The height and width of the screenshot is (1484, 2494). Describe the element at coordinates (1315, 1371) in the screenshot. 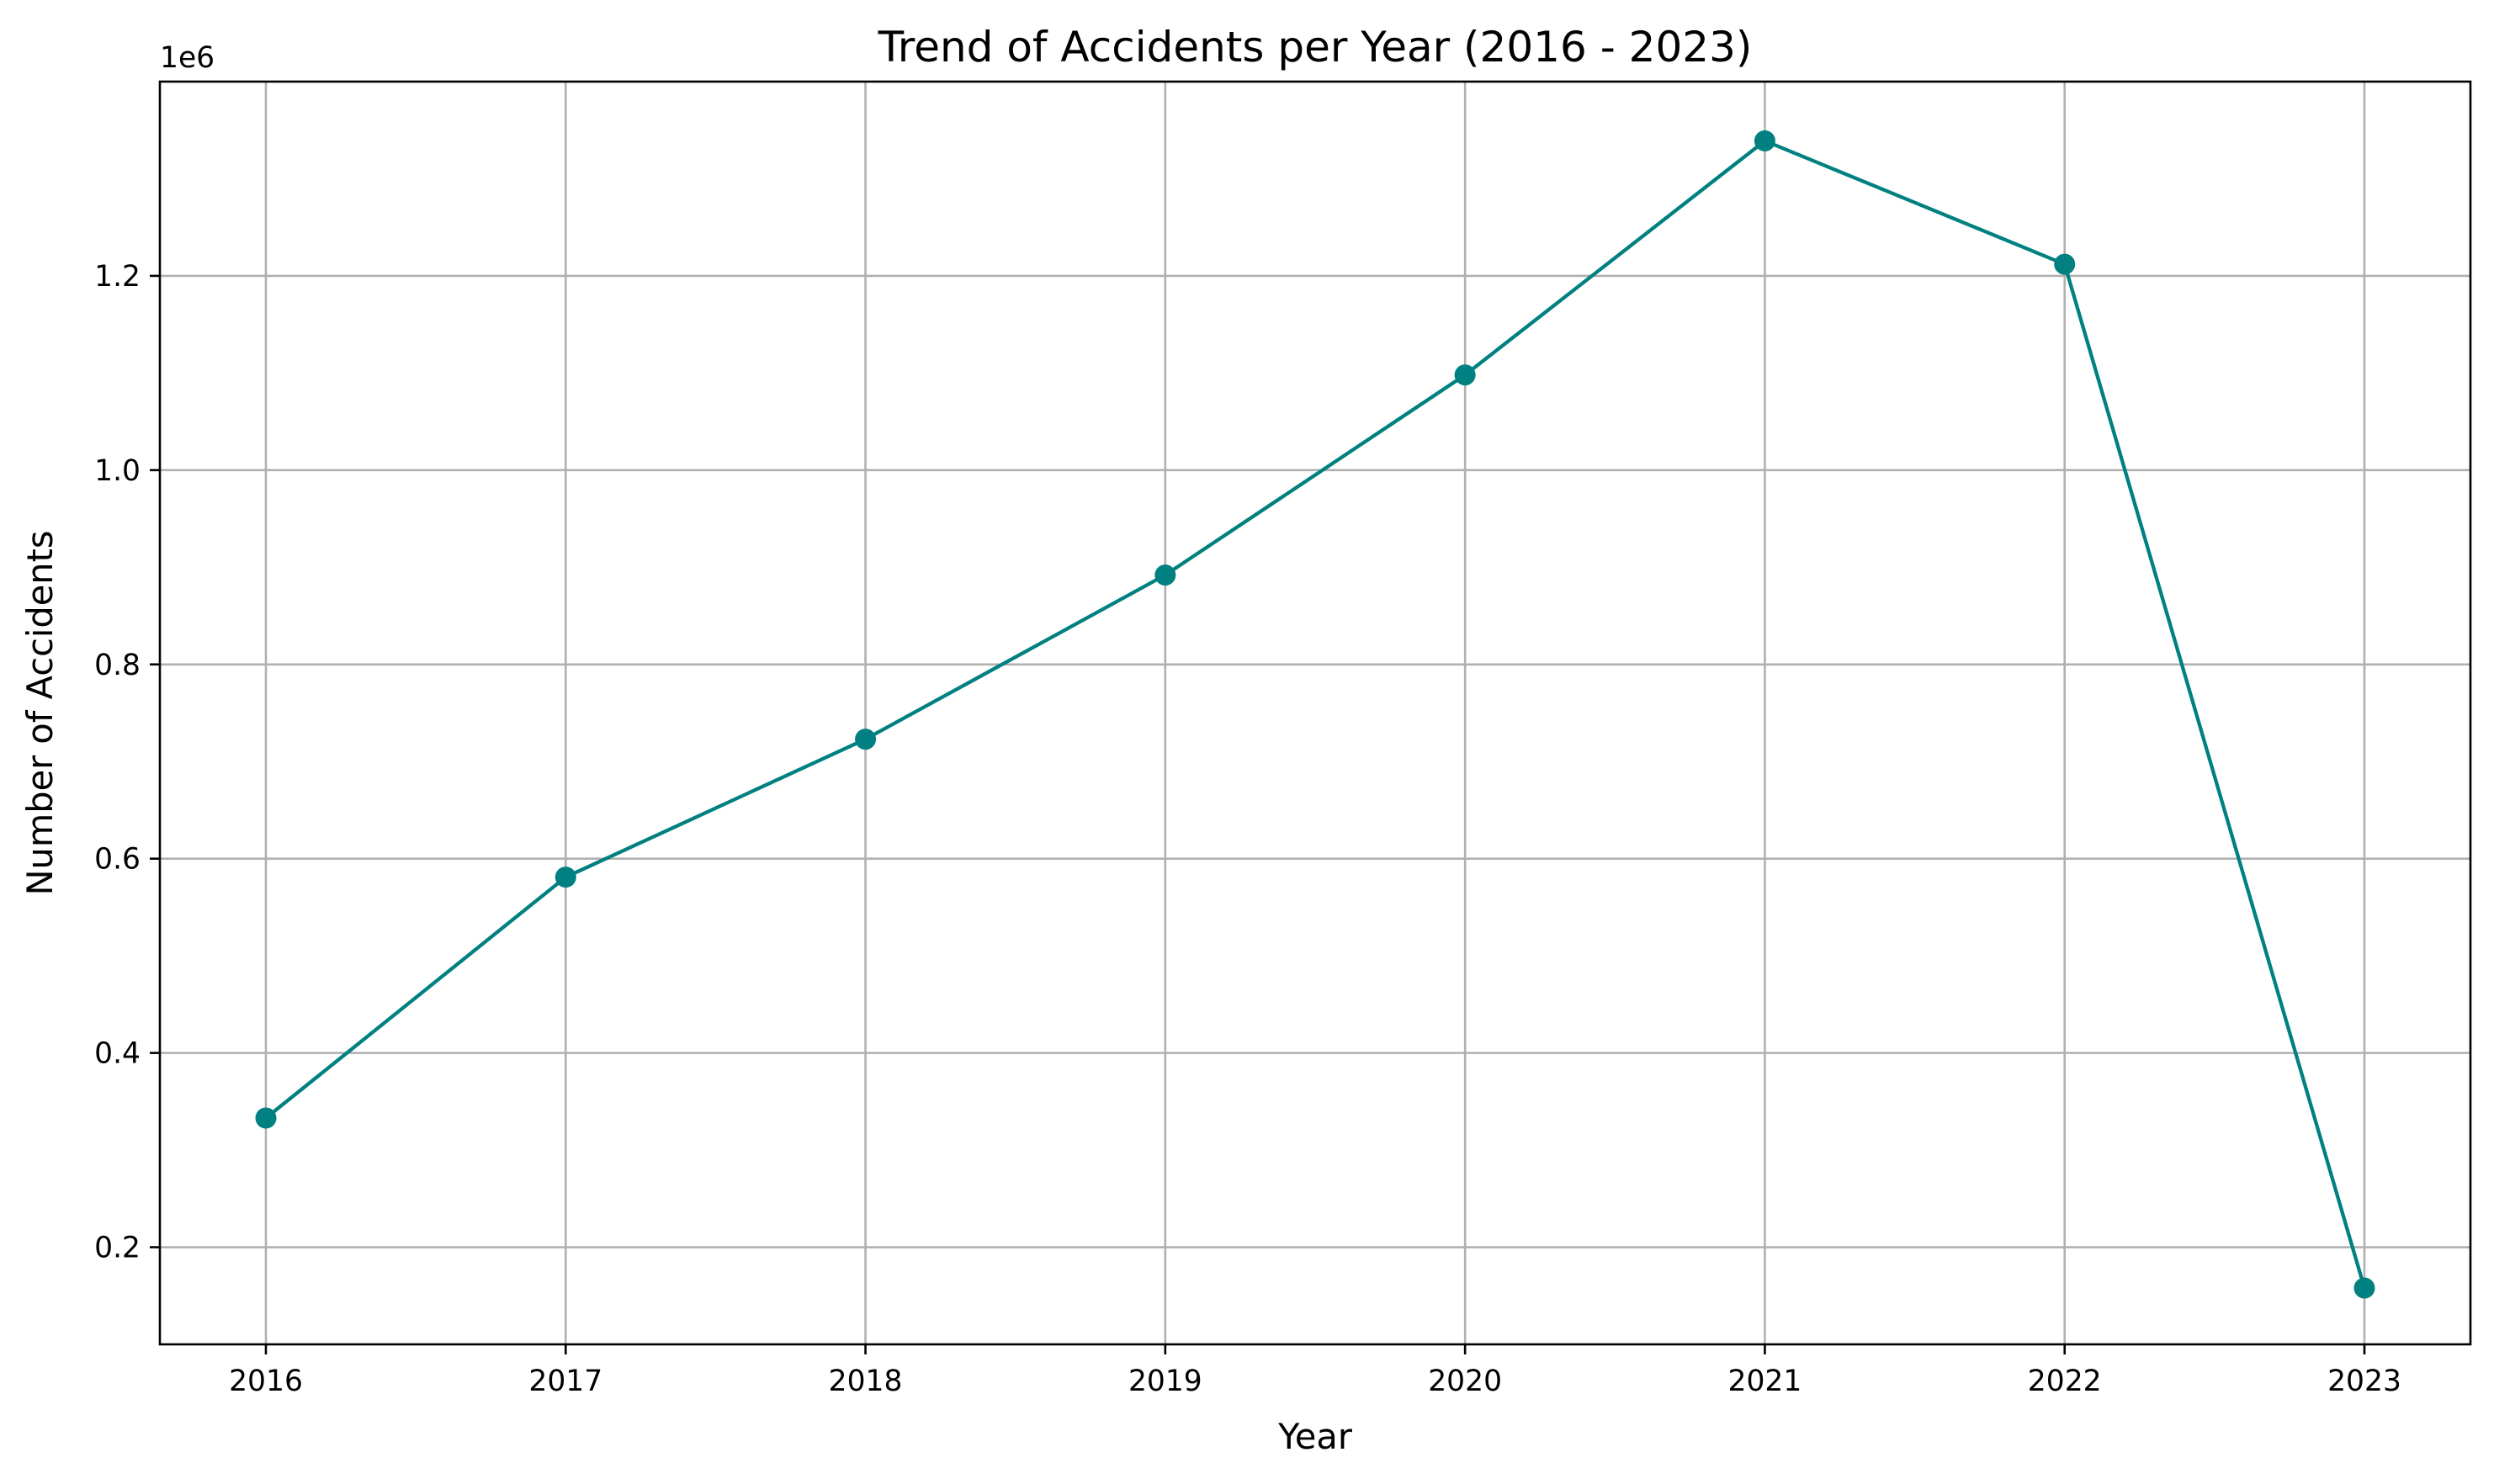

I see `x-axis-ticks: 2016 2017 2018 2019 2020 2021 2022 2023` at that location.